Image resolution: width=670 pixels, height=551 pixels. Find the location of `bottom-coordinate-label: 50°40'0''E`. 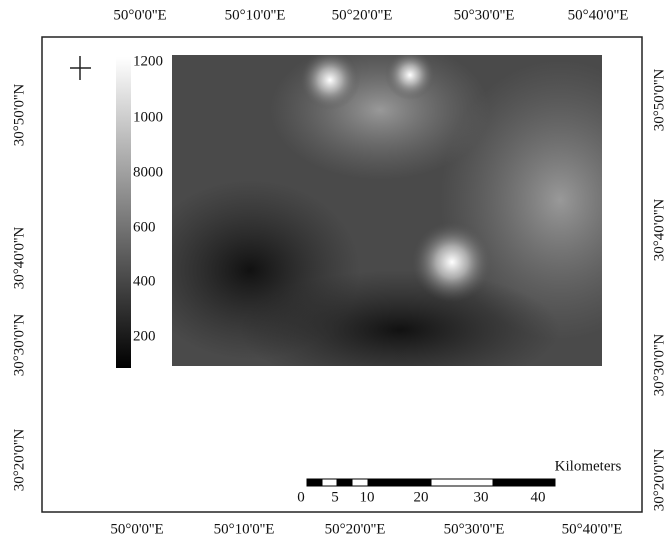

bottom-coordinate-label: 50°40'0''E is located at coordinates (592, 529).